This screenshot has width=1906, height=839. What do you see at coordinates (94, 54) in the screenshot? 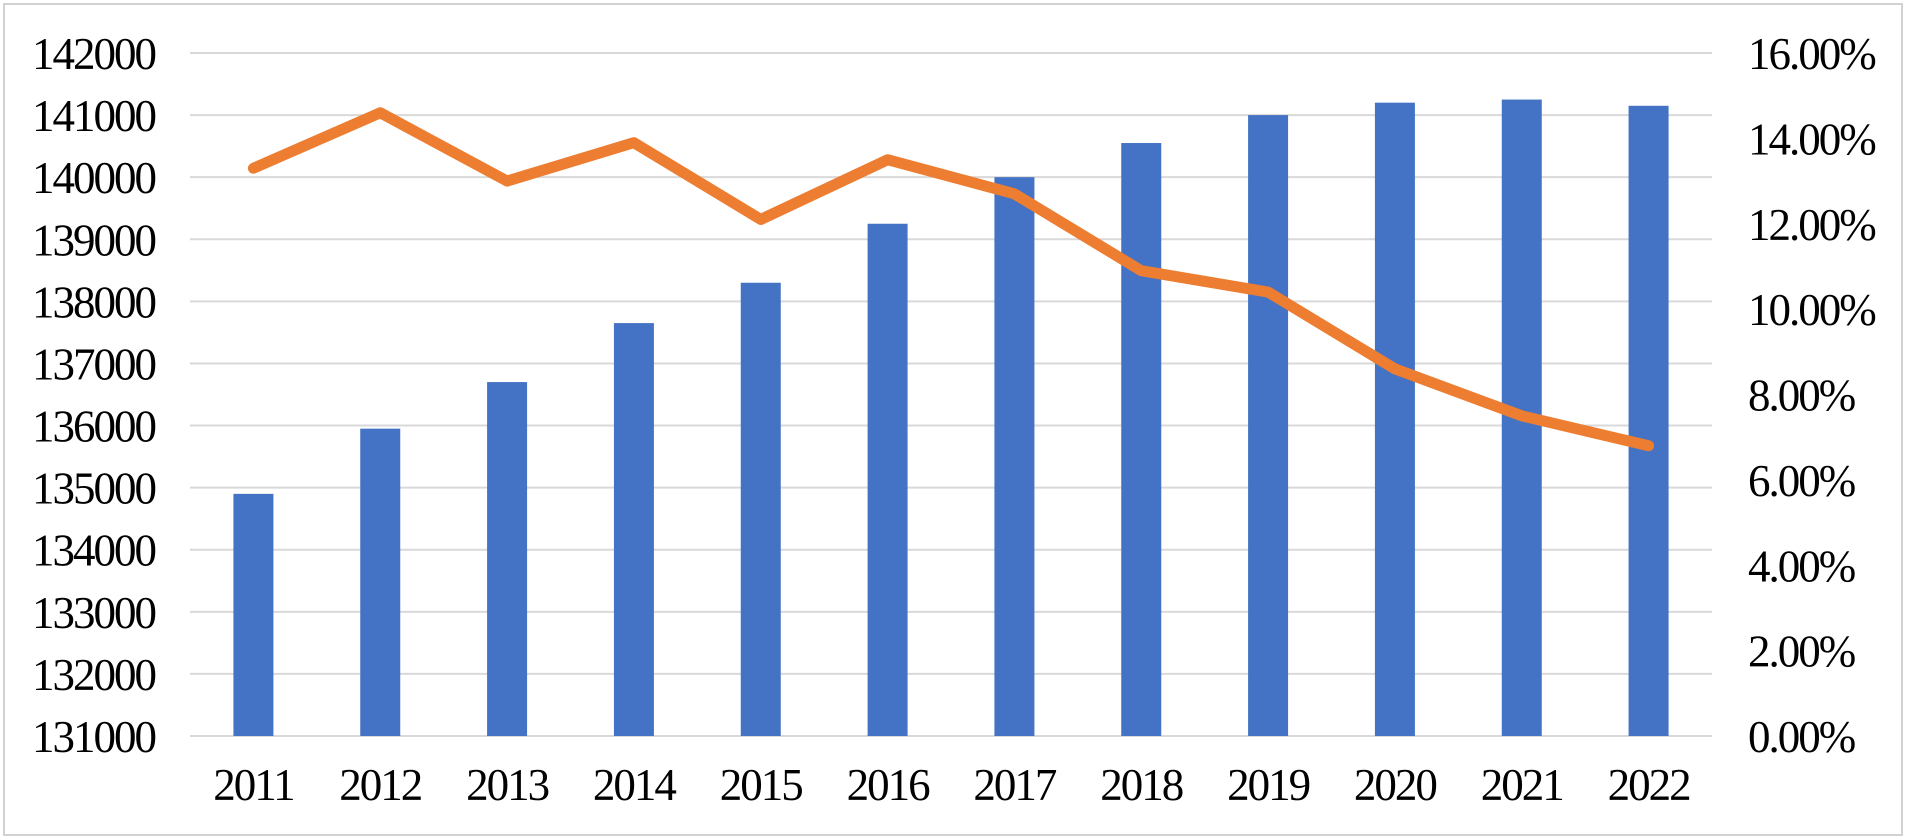
I see `left-axis-tick: 142000` at bounding box center [94, 54].